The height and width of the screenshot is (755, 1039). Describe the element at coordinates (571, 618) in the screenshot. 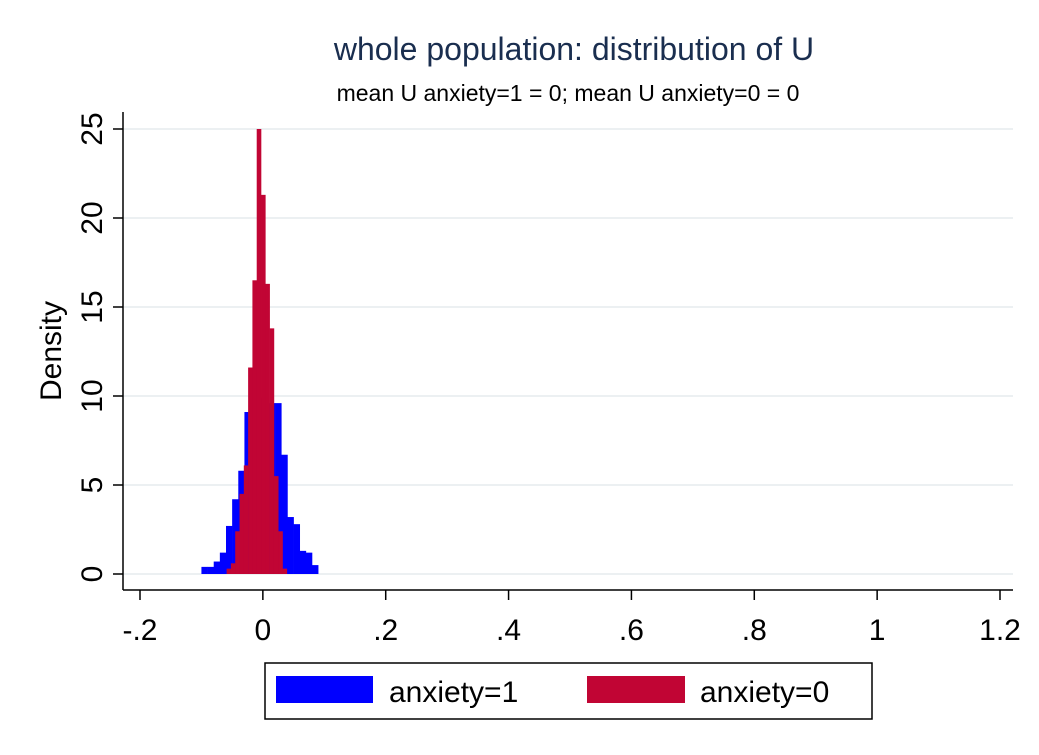

I see `x-ticks: -.2 0 .2 .4 .6 .8 1 1.2` at that location.